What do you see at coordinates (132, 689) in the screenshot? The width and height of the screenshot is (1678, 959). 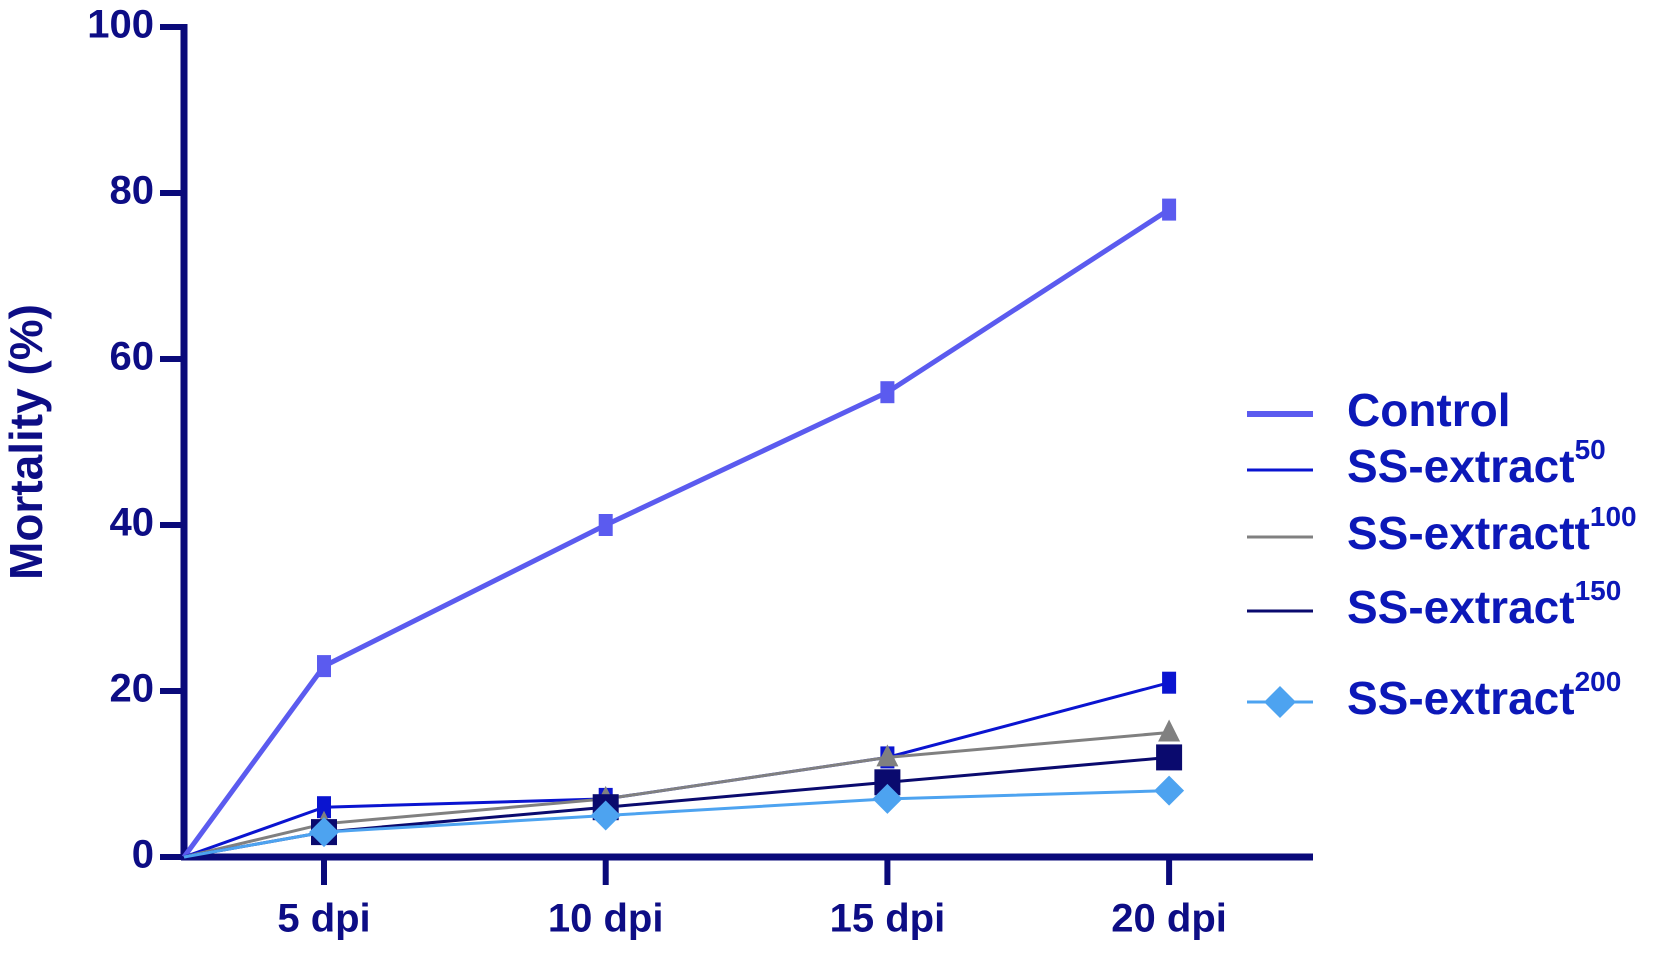 I see `y-tick-label: 20` at bounding box center [132, 689].